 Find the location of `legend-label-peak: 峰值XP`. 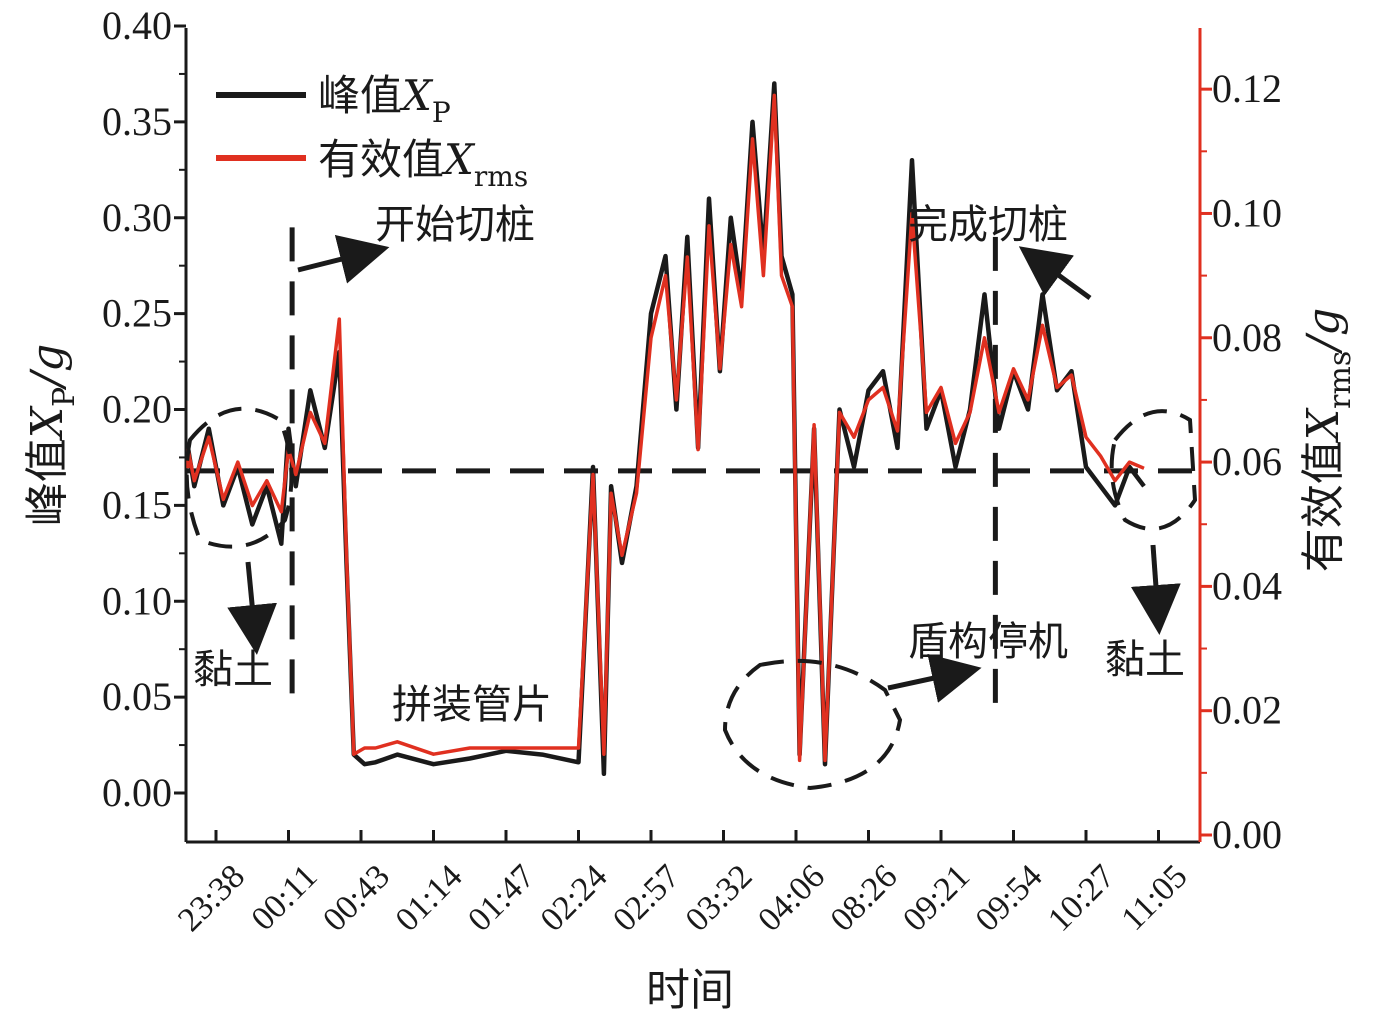

legend-label-peak: 峰值XP is located at coordinates (384, 100).